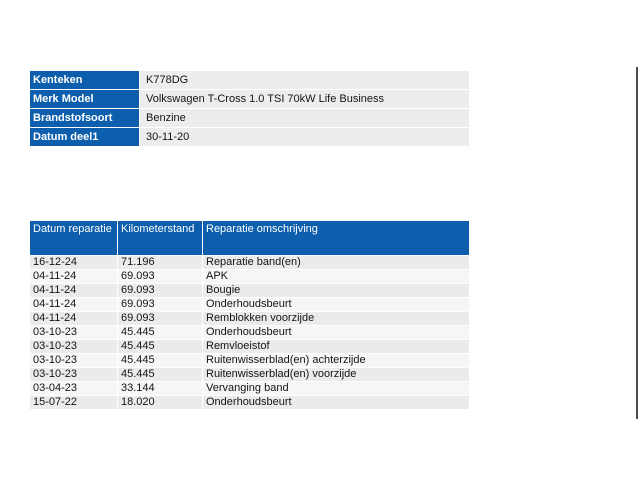  Describe the element at coordinates (84, 80) in the screenshot. I see `vehicle-info-label: Kenteken` at that location.